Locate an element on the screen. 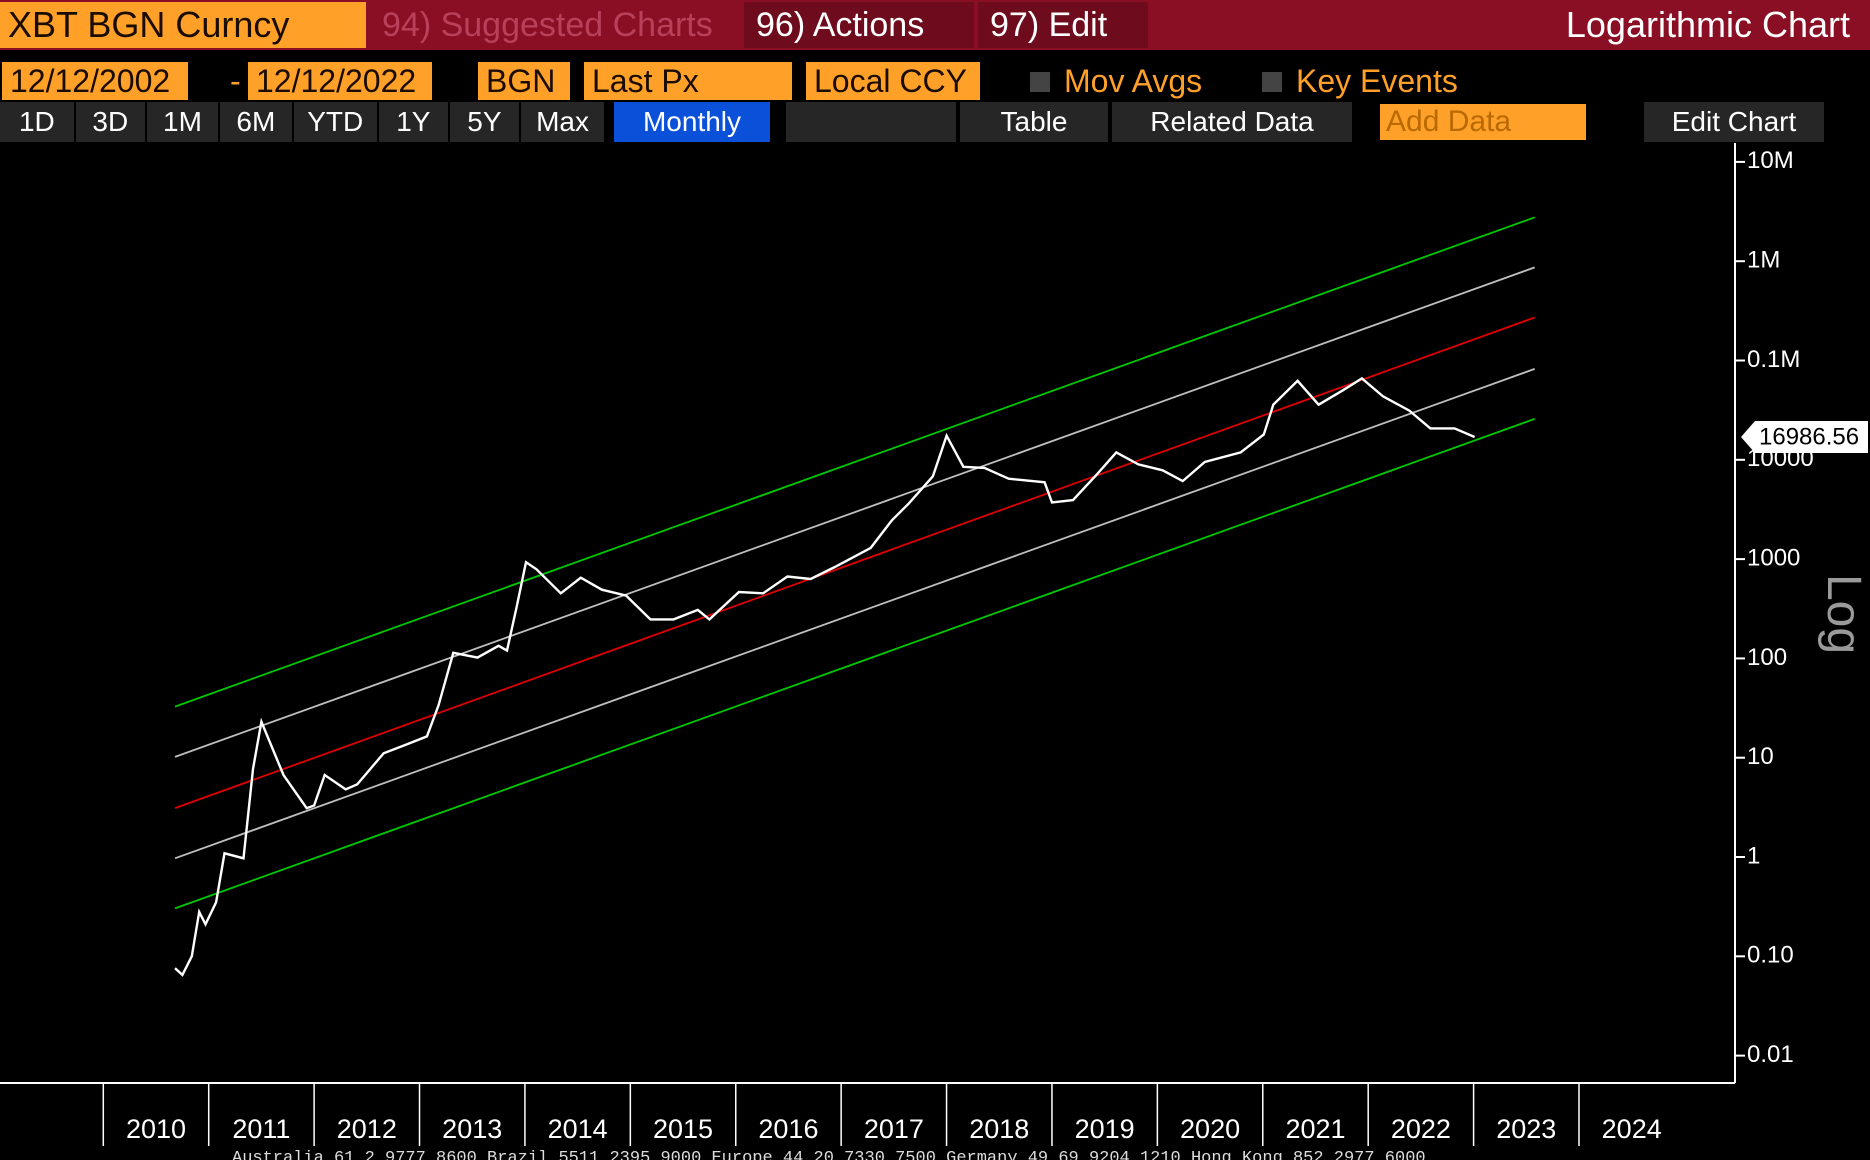  period-button: 1M is located at coordinates (182, 122).